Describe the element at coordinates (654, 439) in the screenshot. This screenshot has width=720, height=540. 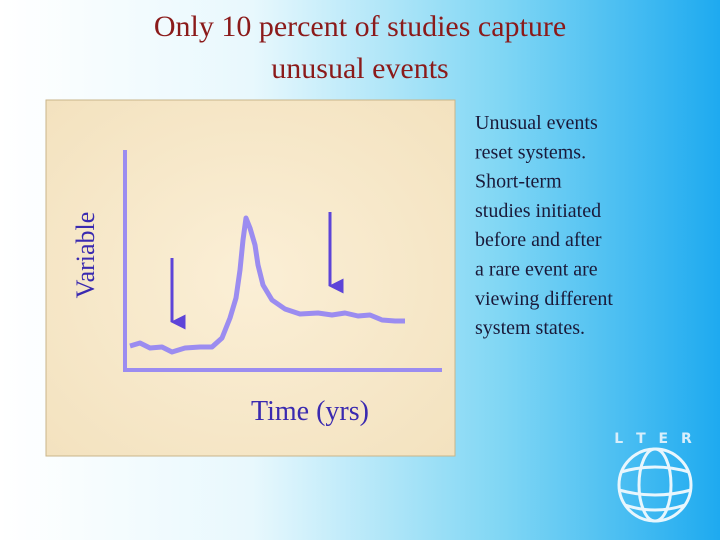
I see `logo-text: L T E R` at that location.